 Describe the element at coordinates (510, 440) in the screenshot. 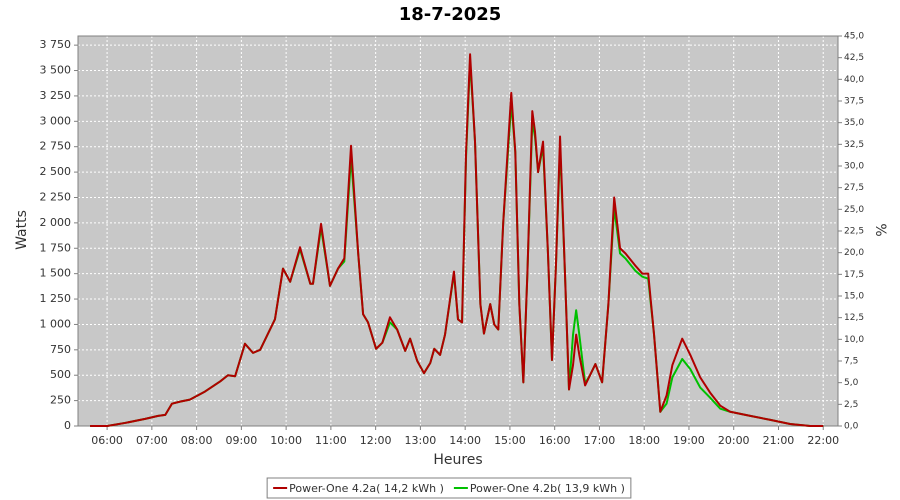

I see `x-tick-label: 15:00` at that location.